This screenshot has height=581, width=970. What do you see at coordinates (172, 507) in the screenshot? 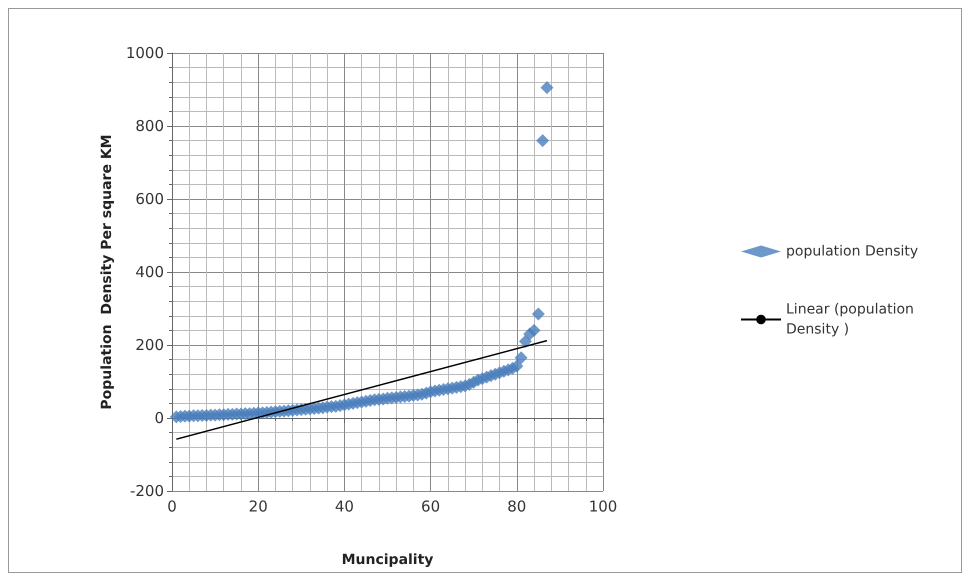
I see `x-tick-label: 0` at bounding box center [172, 507].